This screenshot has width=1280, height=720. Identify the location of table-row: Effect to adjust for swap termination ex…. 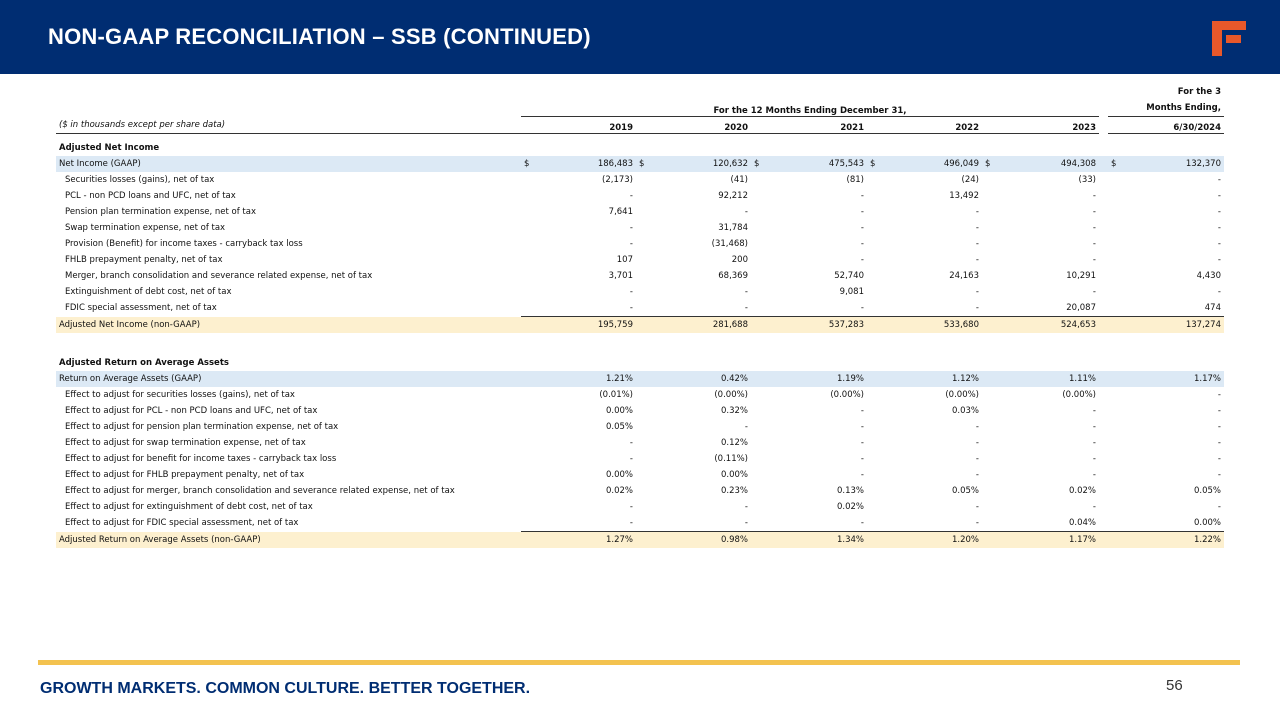
(640, 443).